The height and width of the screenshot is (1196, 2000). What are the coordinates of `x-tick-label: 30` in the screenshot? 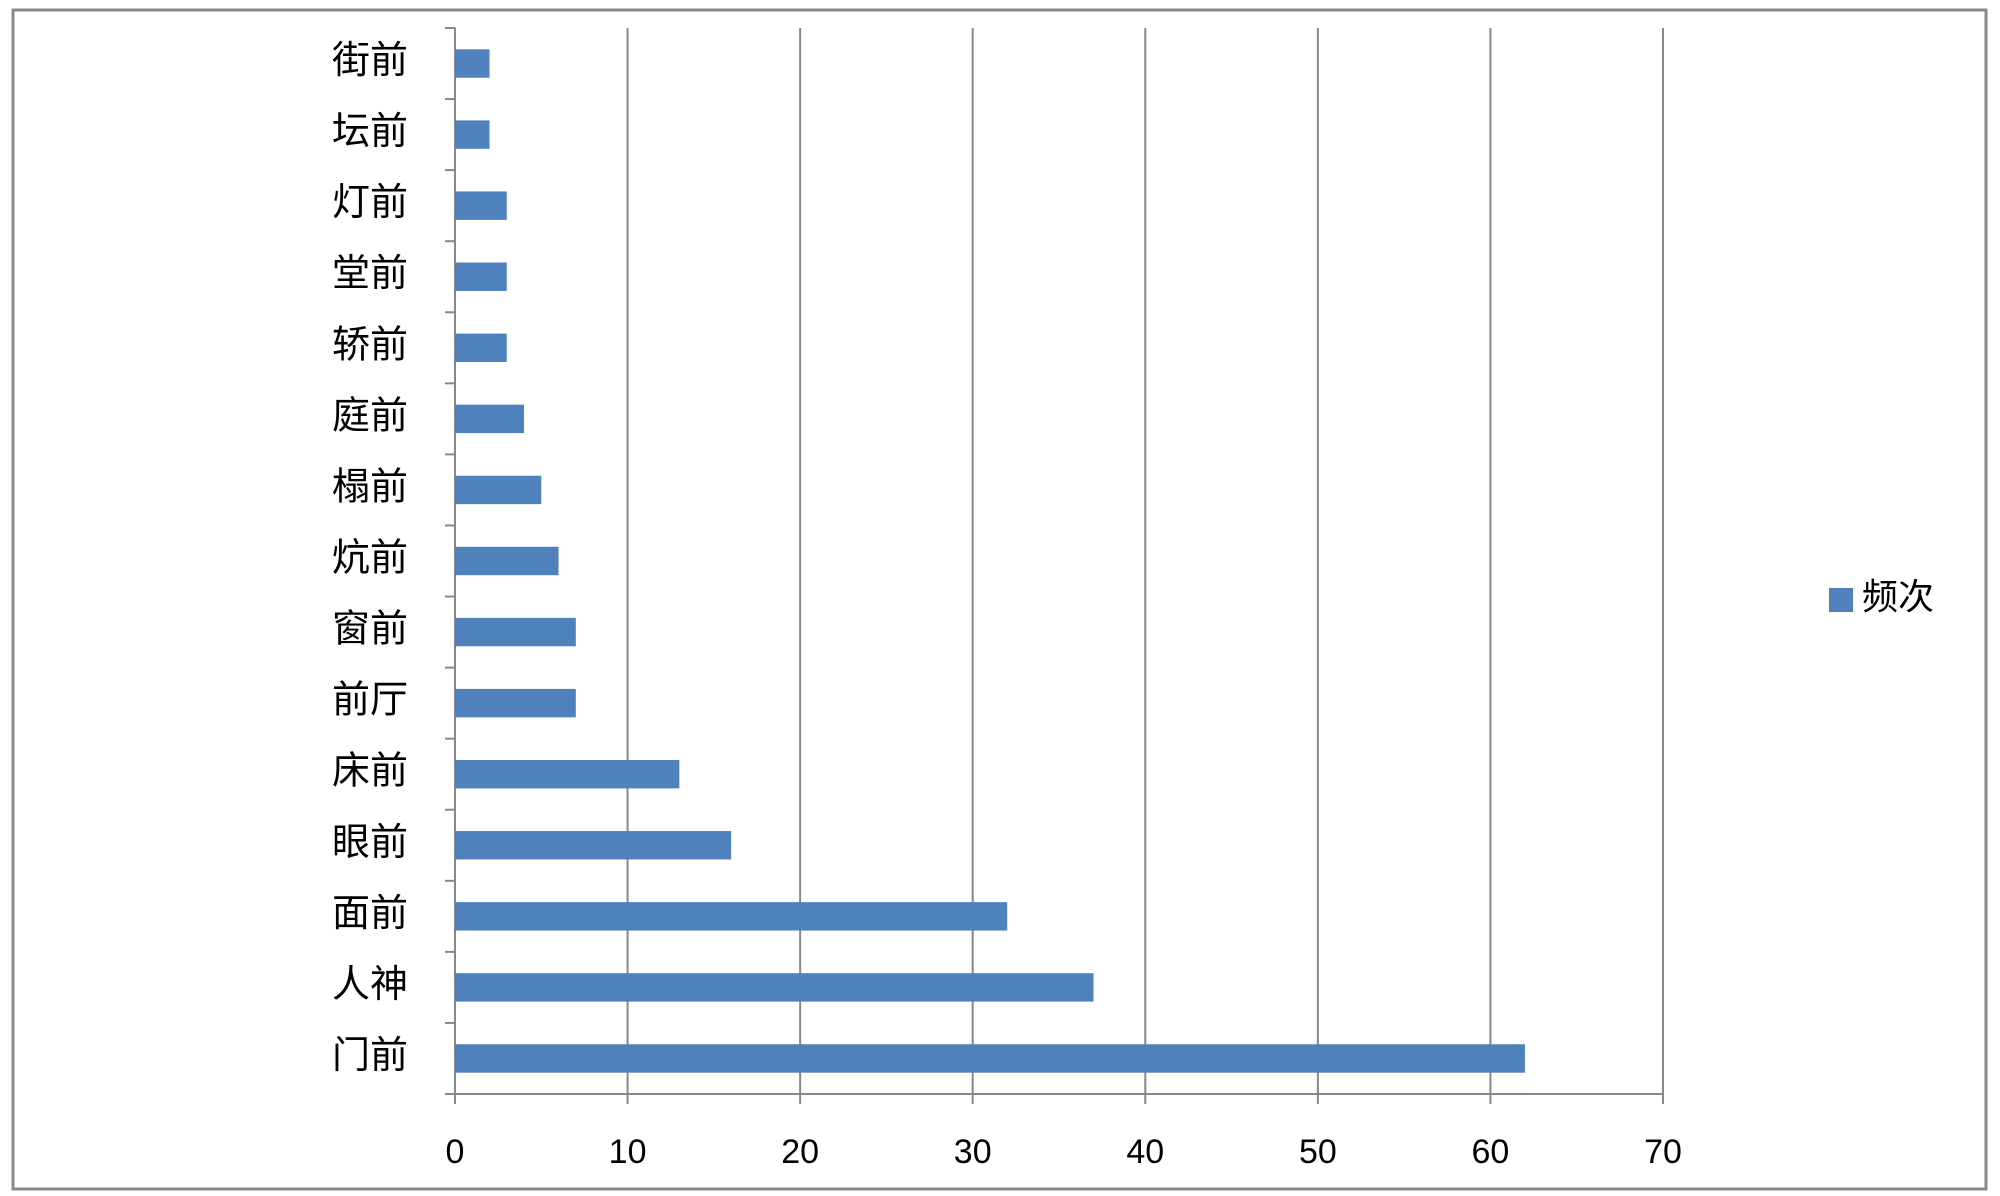 It's located at (973, 1152).